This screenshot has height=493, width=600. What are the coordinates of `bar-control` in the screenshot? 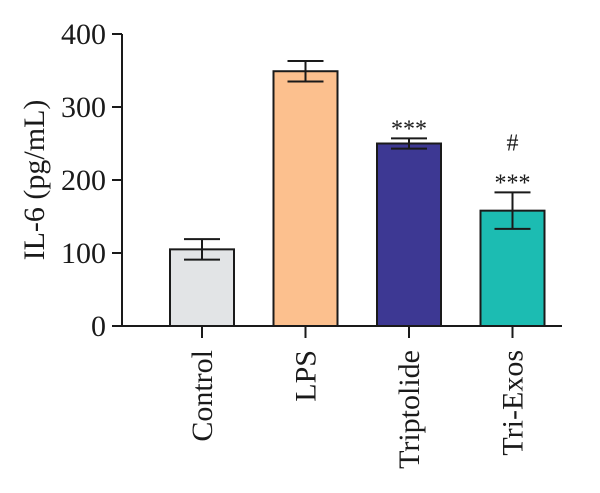 It's located at (202, 288).